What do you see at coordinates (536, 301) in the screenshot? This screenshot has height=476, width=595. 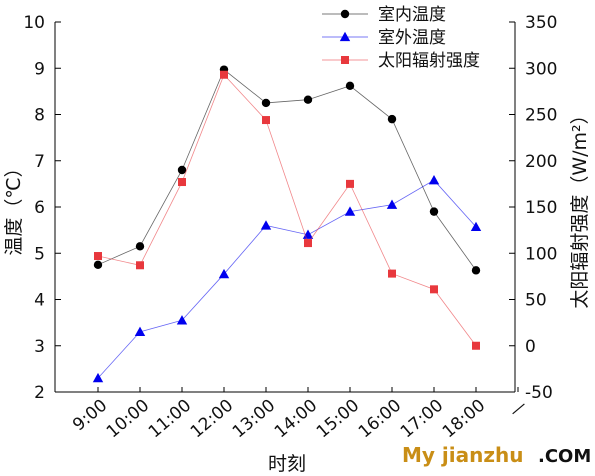 I see `right-tick-label: 50` at bounding box center [536, 301].